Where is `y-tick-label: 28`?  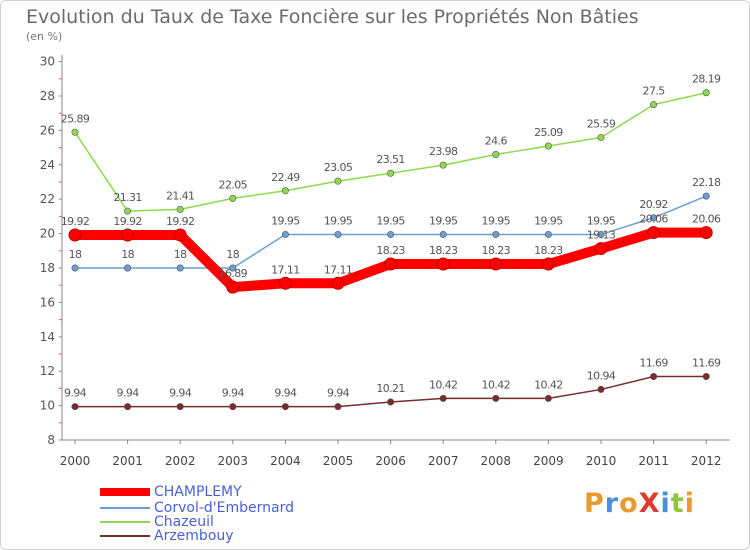
y-tick-label: 28 is located at coordinates (47, 96).